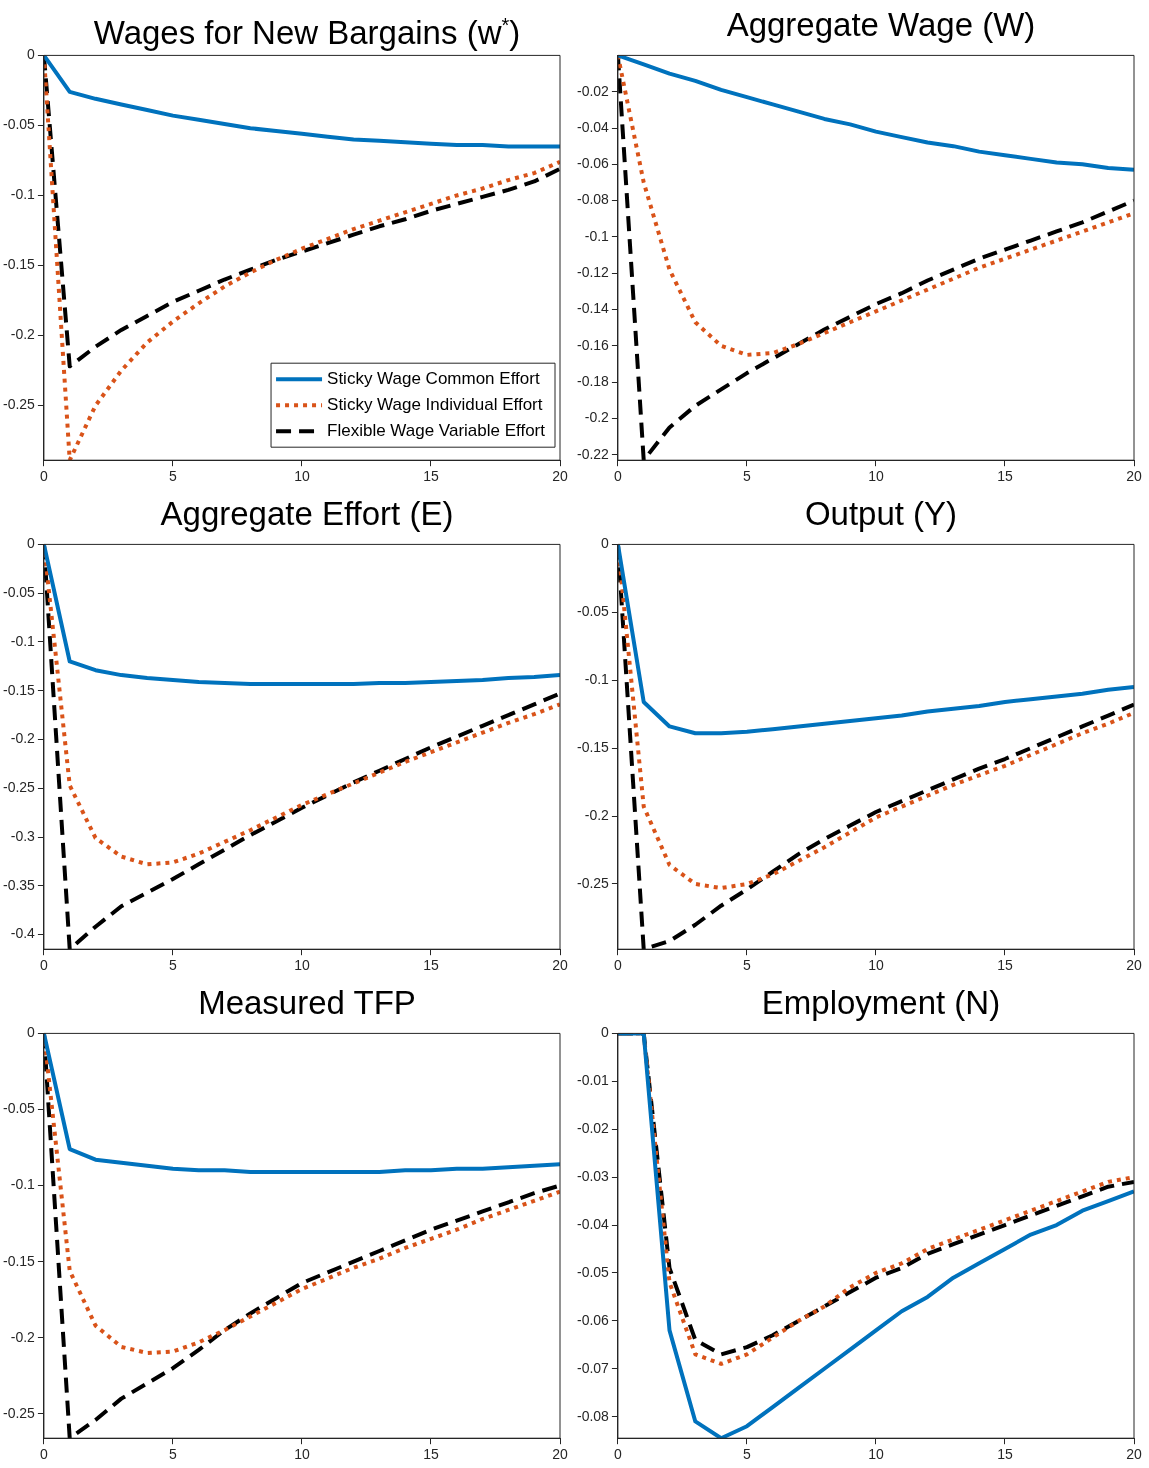 The width and height of the screenshot is (1149, 1468). What do you see at coordinates (881, 513) in the screenshot?
I see `chart-title: Output (Y)` at bounding box center [881, 513].